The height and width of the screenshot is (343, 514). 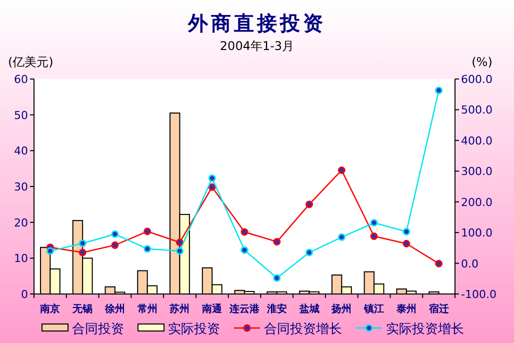 What do you see at coordinates (21, 79) in the screenshot?
I see `y-tick-label: 60` at bounding box center [21, 79].